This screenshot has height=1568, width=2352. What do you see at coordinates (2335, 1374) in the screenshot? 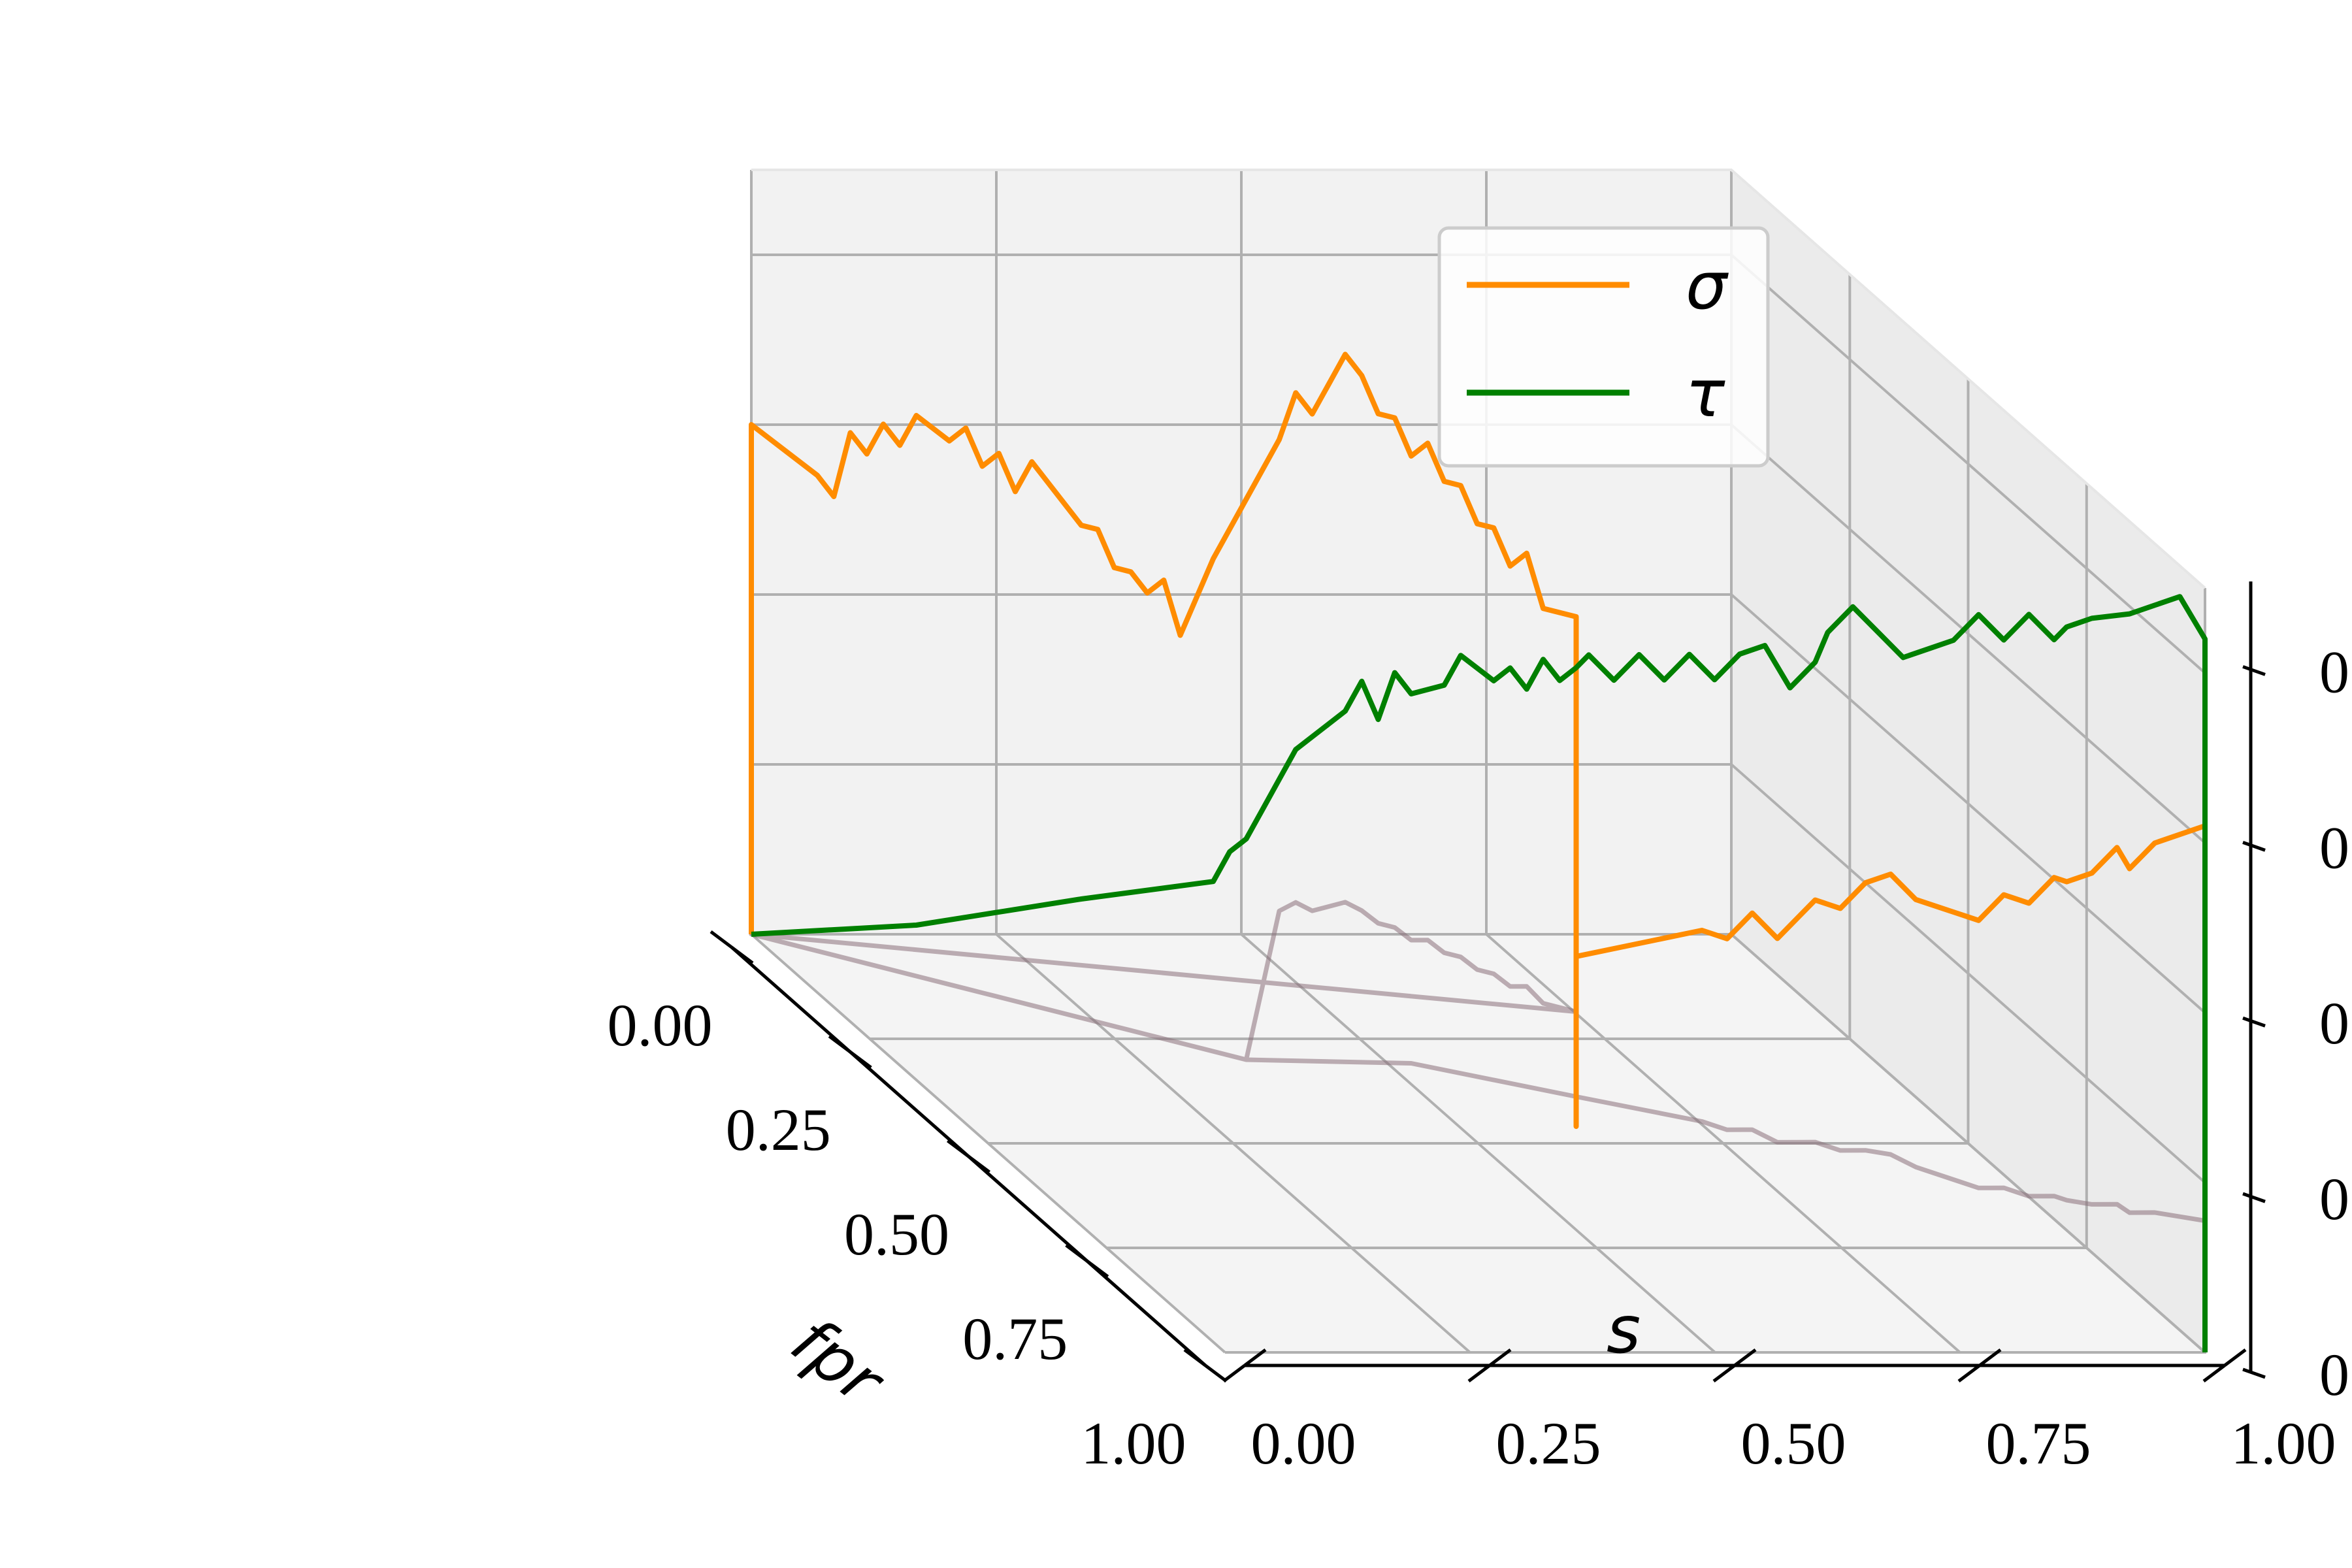
I see `z-tick-label: 0.0` at bounding box center [2335, 1374].